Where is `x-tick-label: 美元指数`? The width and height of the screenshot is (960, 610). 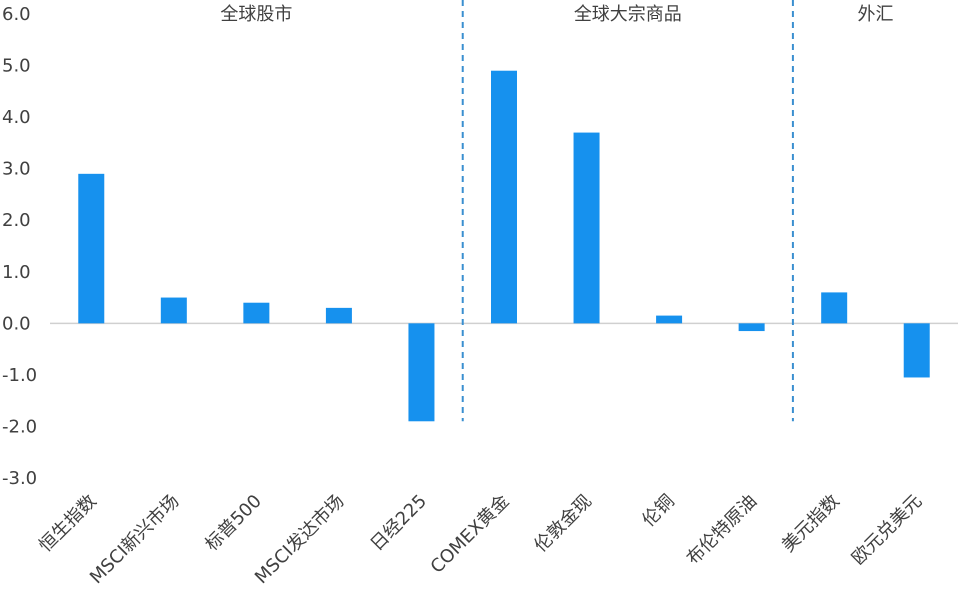
x-tick-label: 美元指数 is located at coordinates (811, 524).